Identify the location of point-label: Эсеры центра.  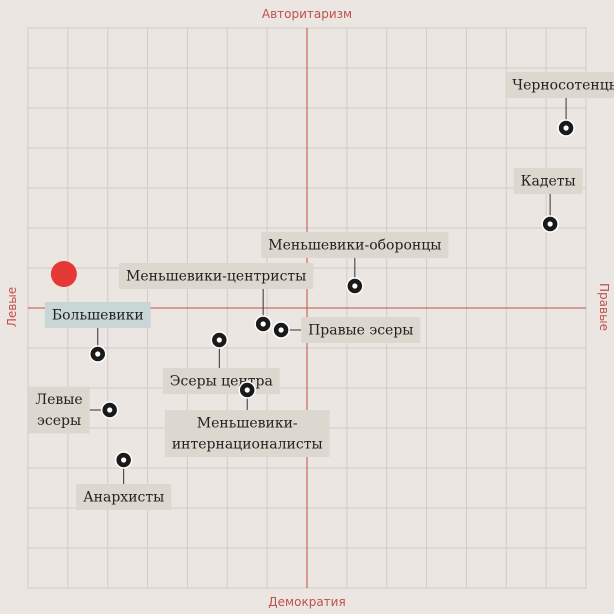
(221, 382).